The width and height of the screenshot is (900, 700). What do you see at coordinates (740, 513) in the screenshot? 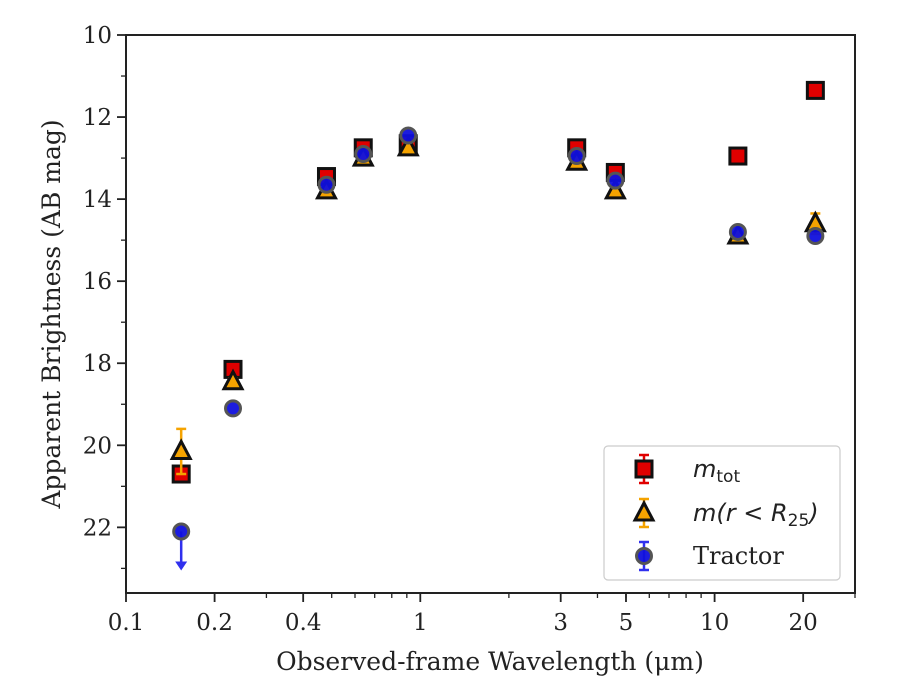
I see `legend-label-base: m(r < R` at bounding box center [740, 513].